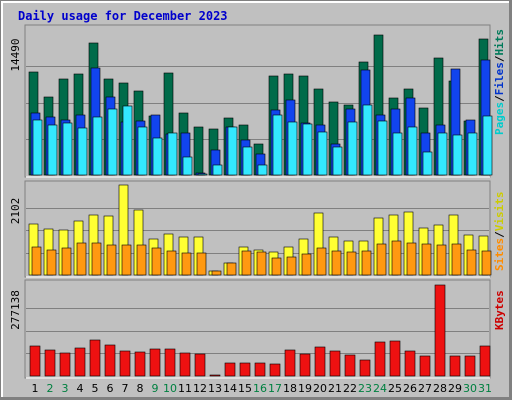  I want to click on day-label-17: 17, so click(275, 388).